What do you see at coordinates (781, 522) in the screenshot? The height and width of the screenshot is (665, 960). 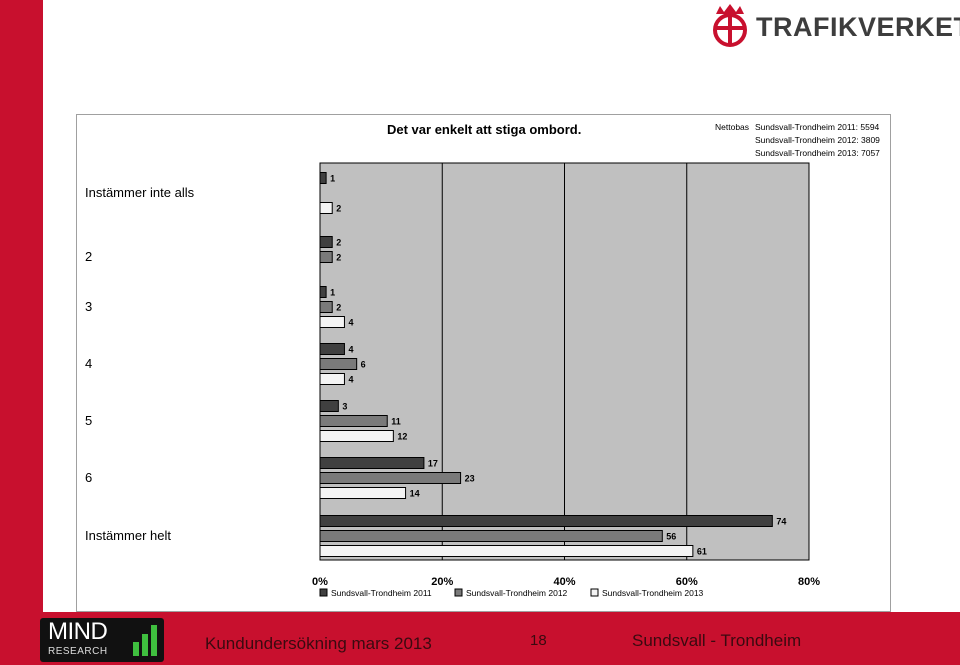 I see `data-label: 74` at bounding box center [781, 522].